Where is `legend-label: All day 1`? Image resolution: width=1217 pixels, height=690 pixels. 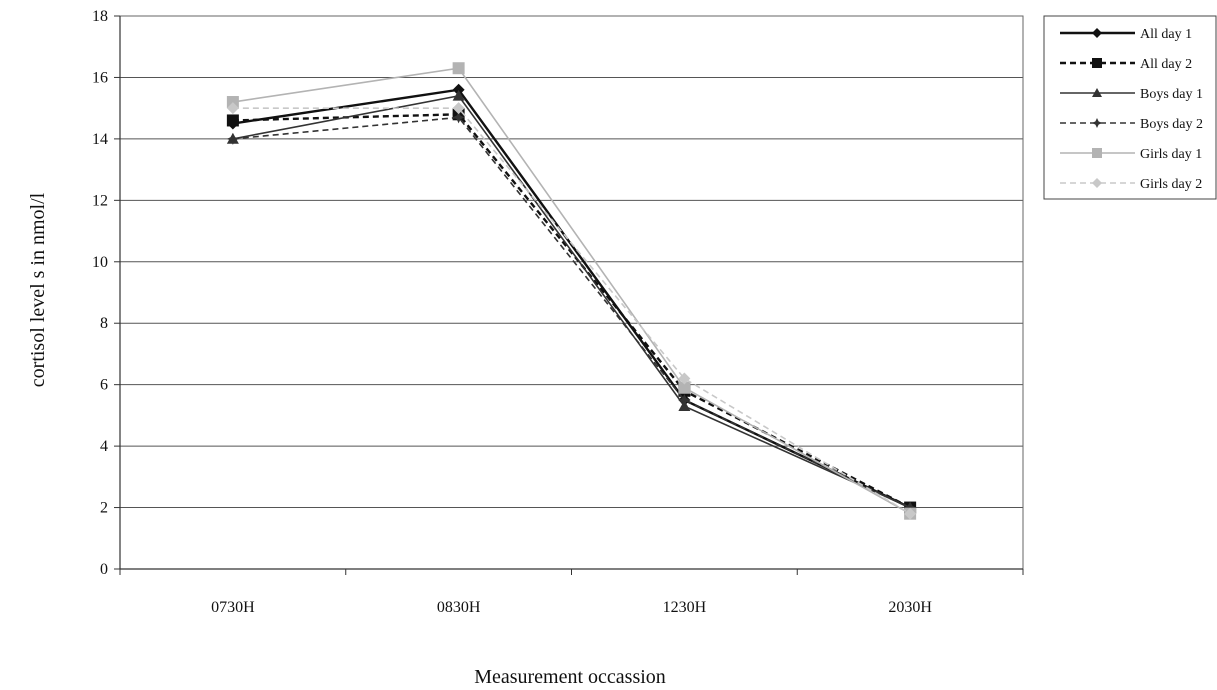
legend-label: All day 1 is located at coordinates (1166, 34).